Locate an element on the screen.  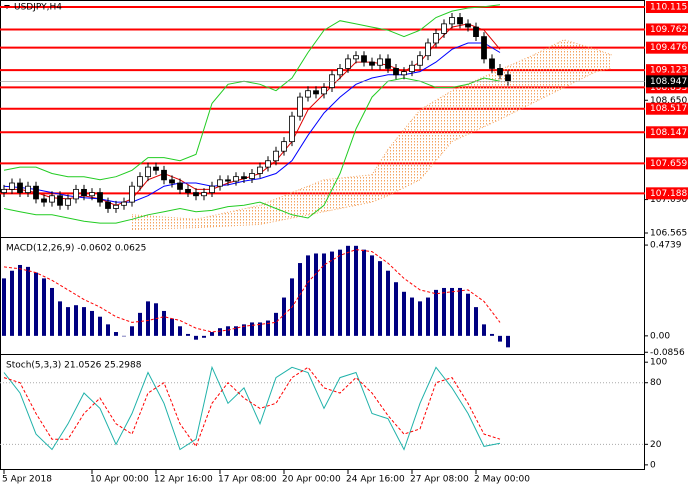
panel-title: USDJPY,H4 is located at coordinates (38, 8).